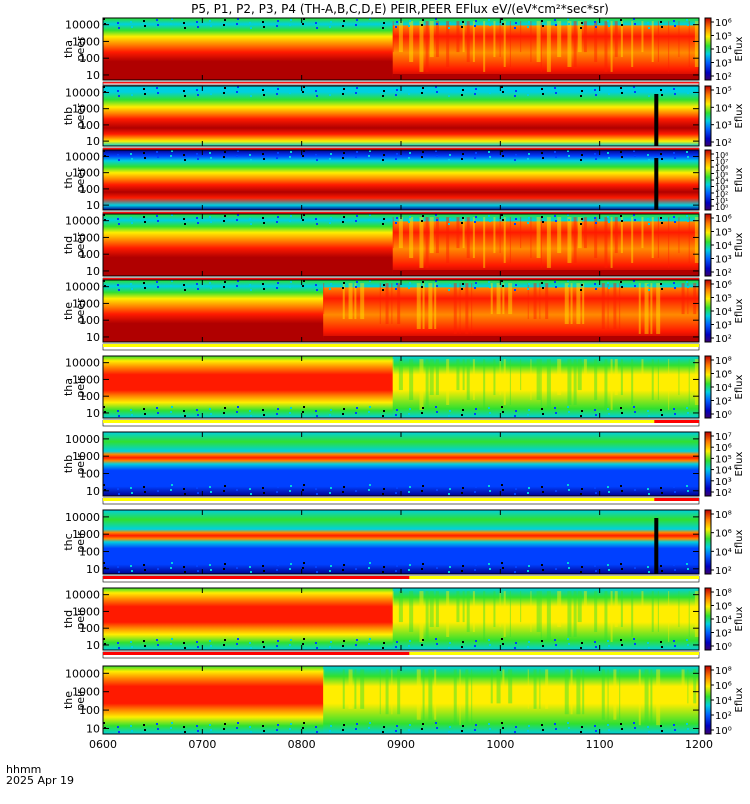  I want to click on panel-6-cb-label-1: 10³, so click(723, 482).